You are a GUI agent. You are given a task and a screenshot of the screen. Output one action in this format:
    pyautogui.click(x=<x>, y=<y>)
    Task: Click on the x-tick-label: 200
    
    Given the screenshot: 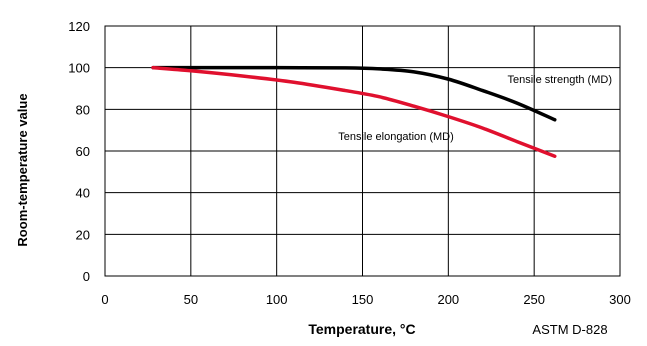 What is the action you would take?
    pyautogui.click(x=448, y=299)
    